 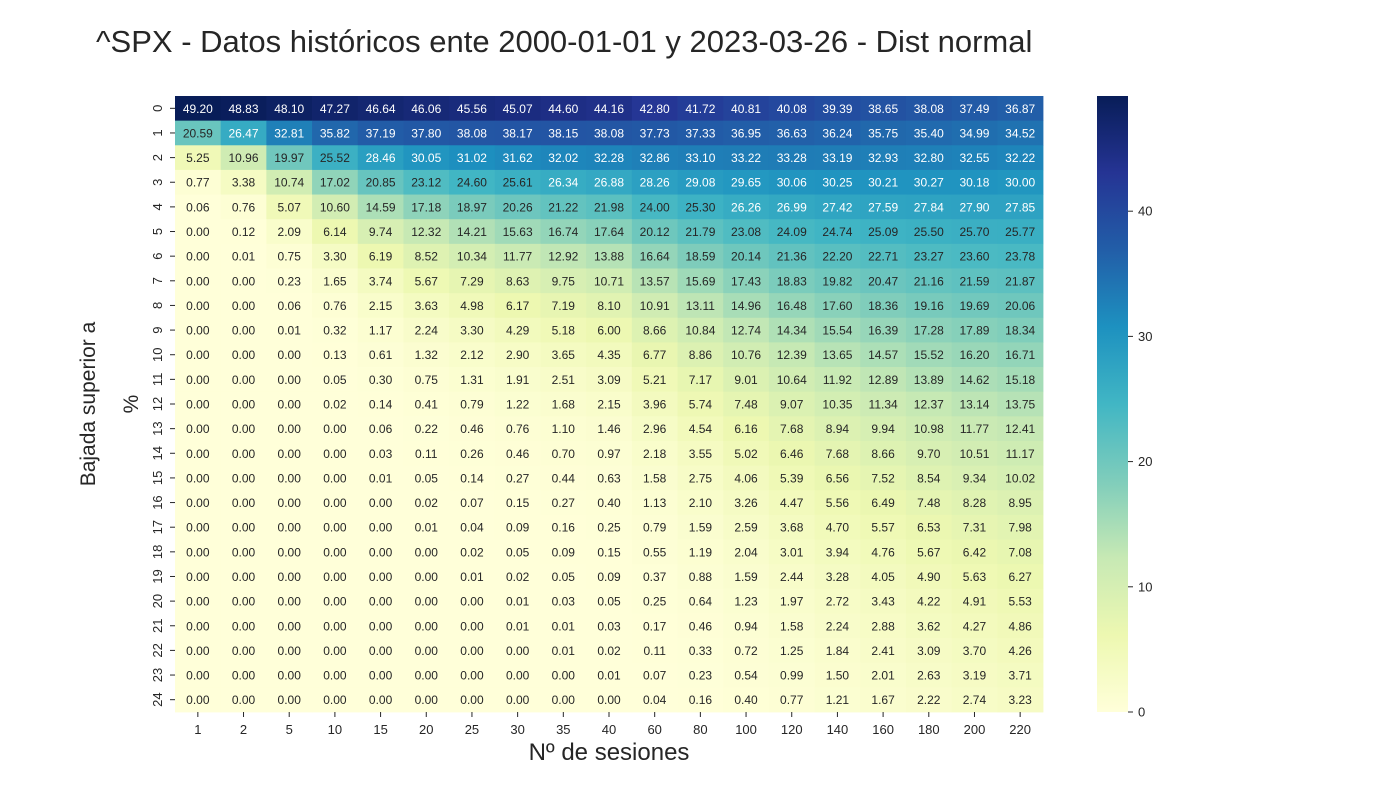 What do you see at coordinates (609, 109) in the screenshot?
I see `cell-value-label: 44.16` at bounding box center [609, 109].